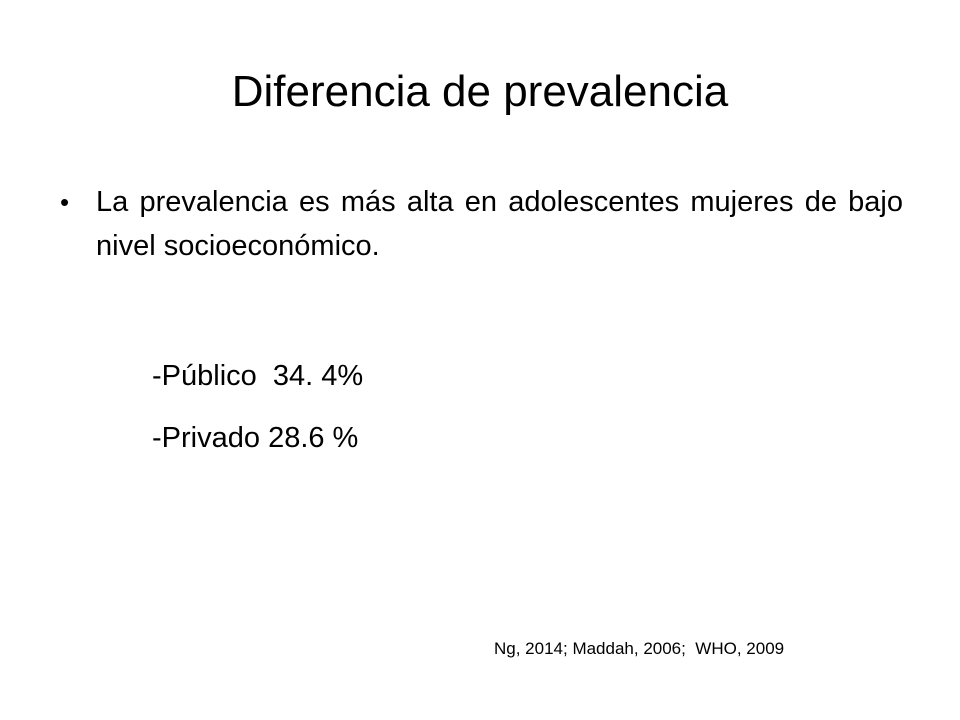 The image size is (960, 720). Describe the element at coordinates (204, 376) in the screenshot. I see `publico-label: -Público` at that location.